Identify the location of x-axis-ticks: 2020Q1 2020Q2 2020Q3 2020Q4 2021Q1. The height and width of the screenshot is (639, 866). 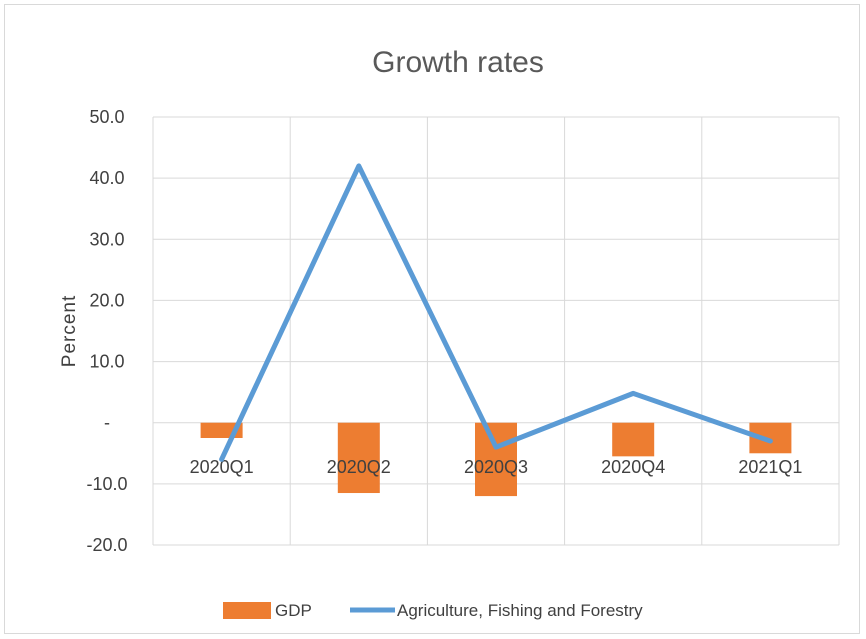
(496, 467).